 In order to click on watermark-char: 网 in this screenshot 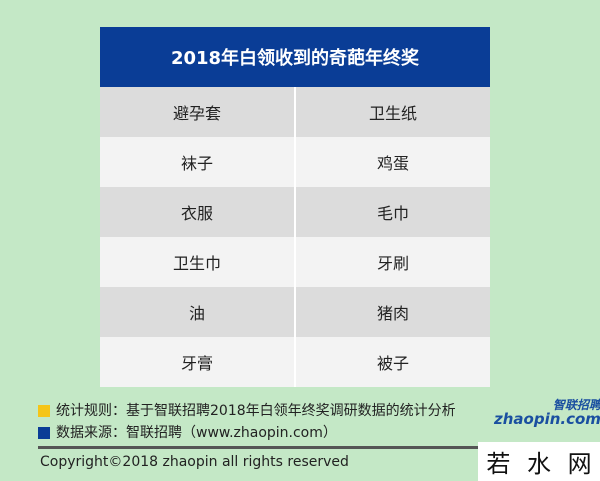, I will do `click(579, 464)`.